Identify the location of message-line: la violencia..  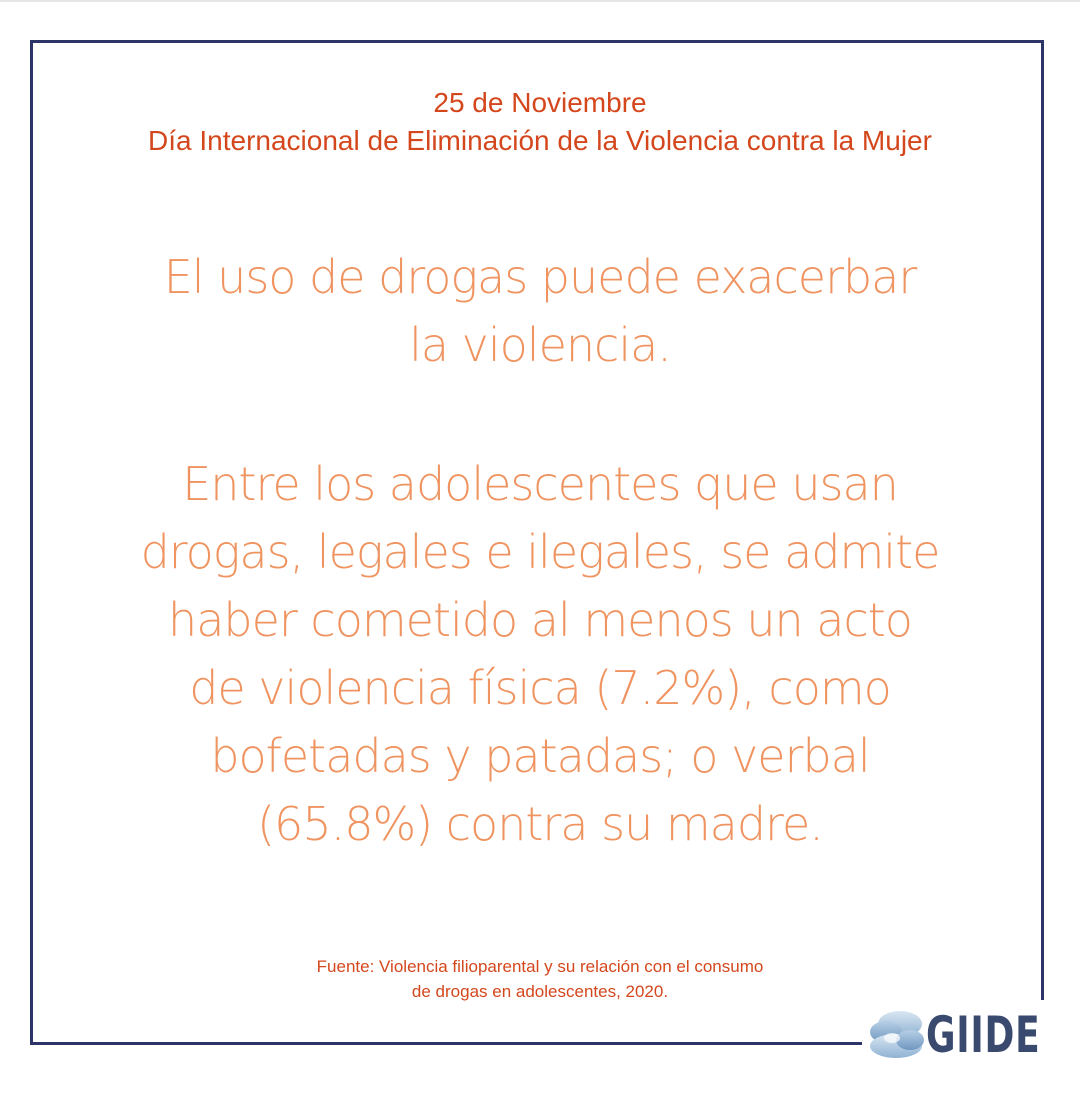
(540, 345).